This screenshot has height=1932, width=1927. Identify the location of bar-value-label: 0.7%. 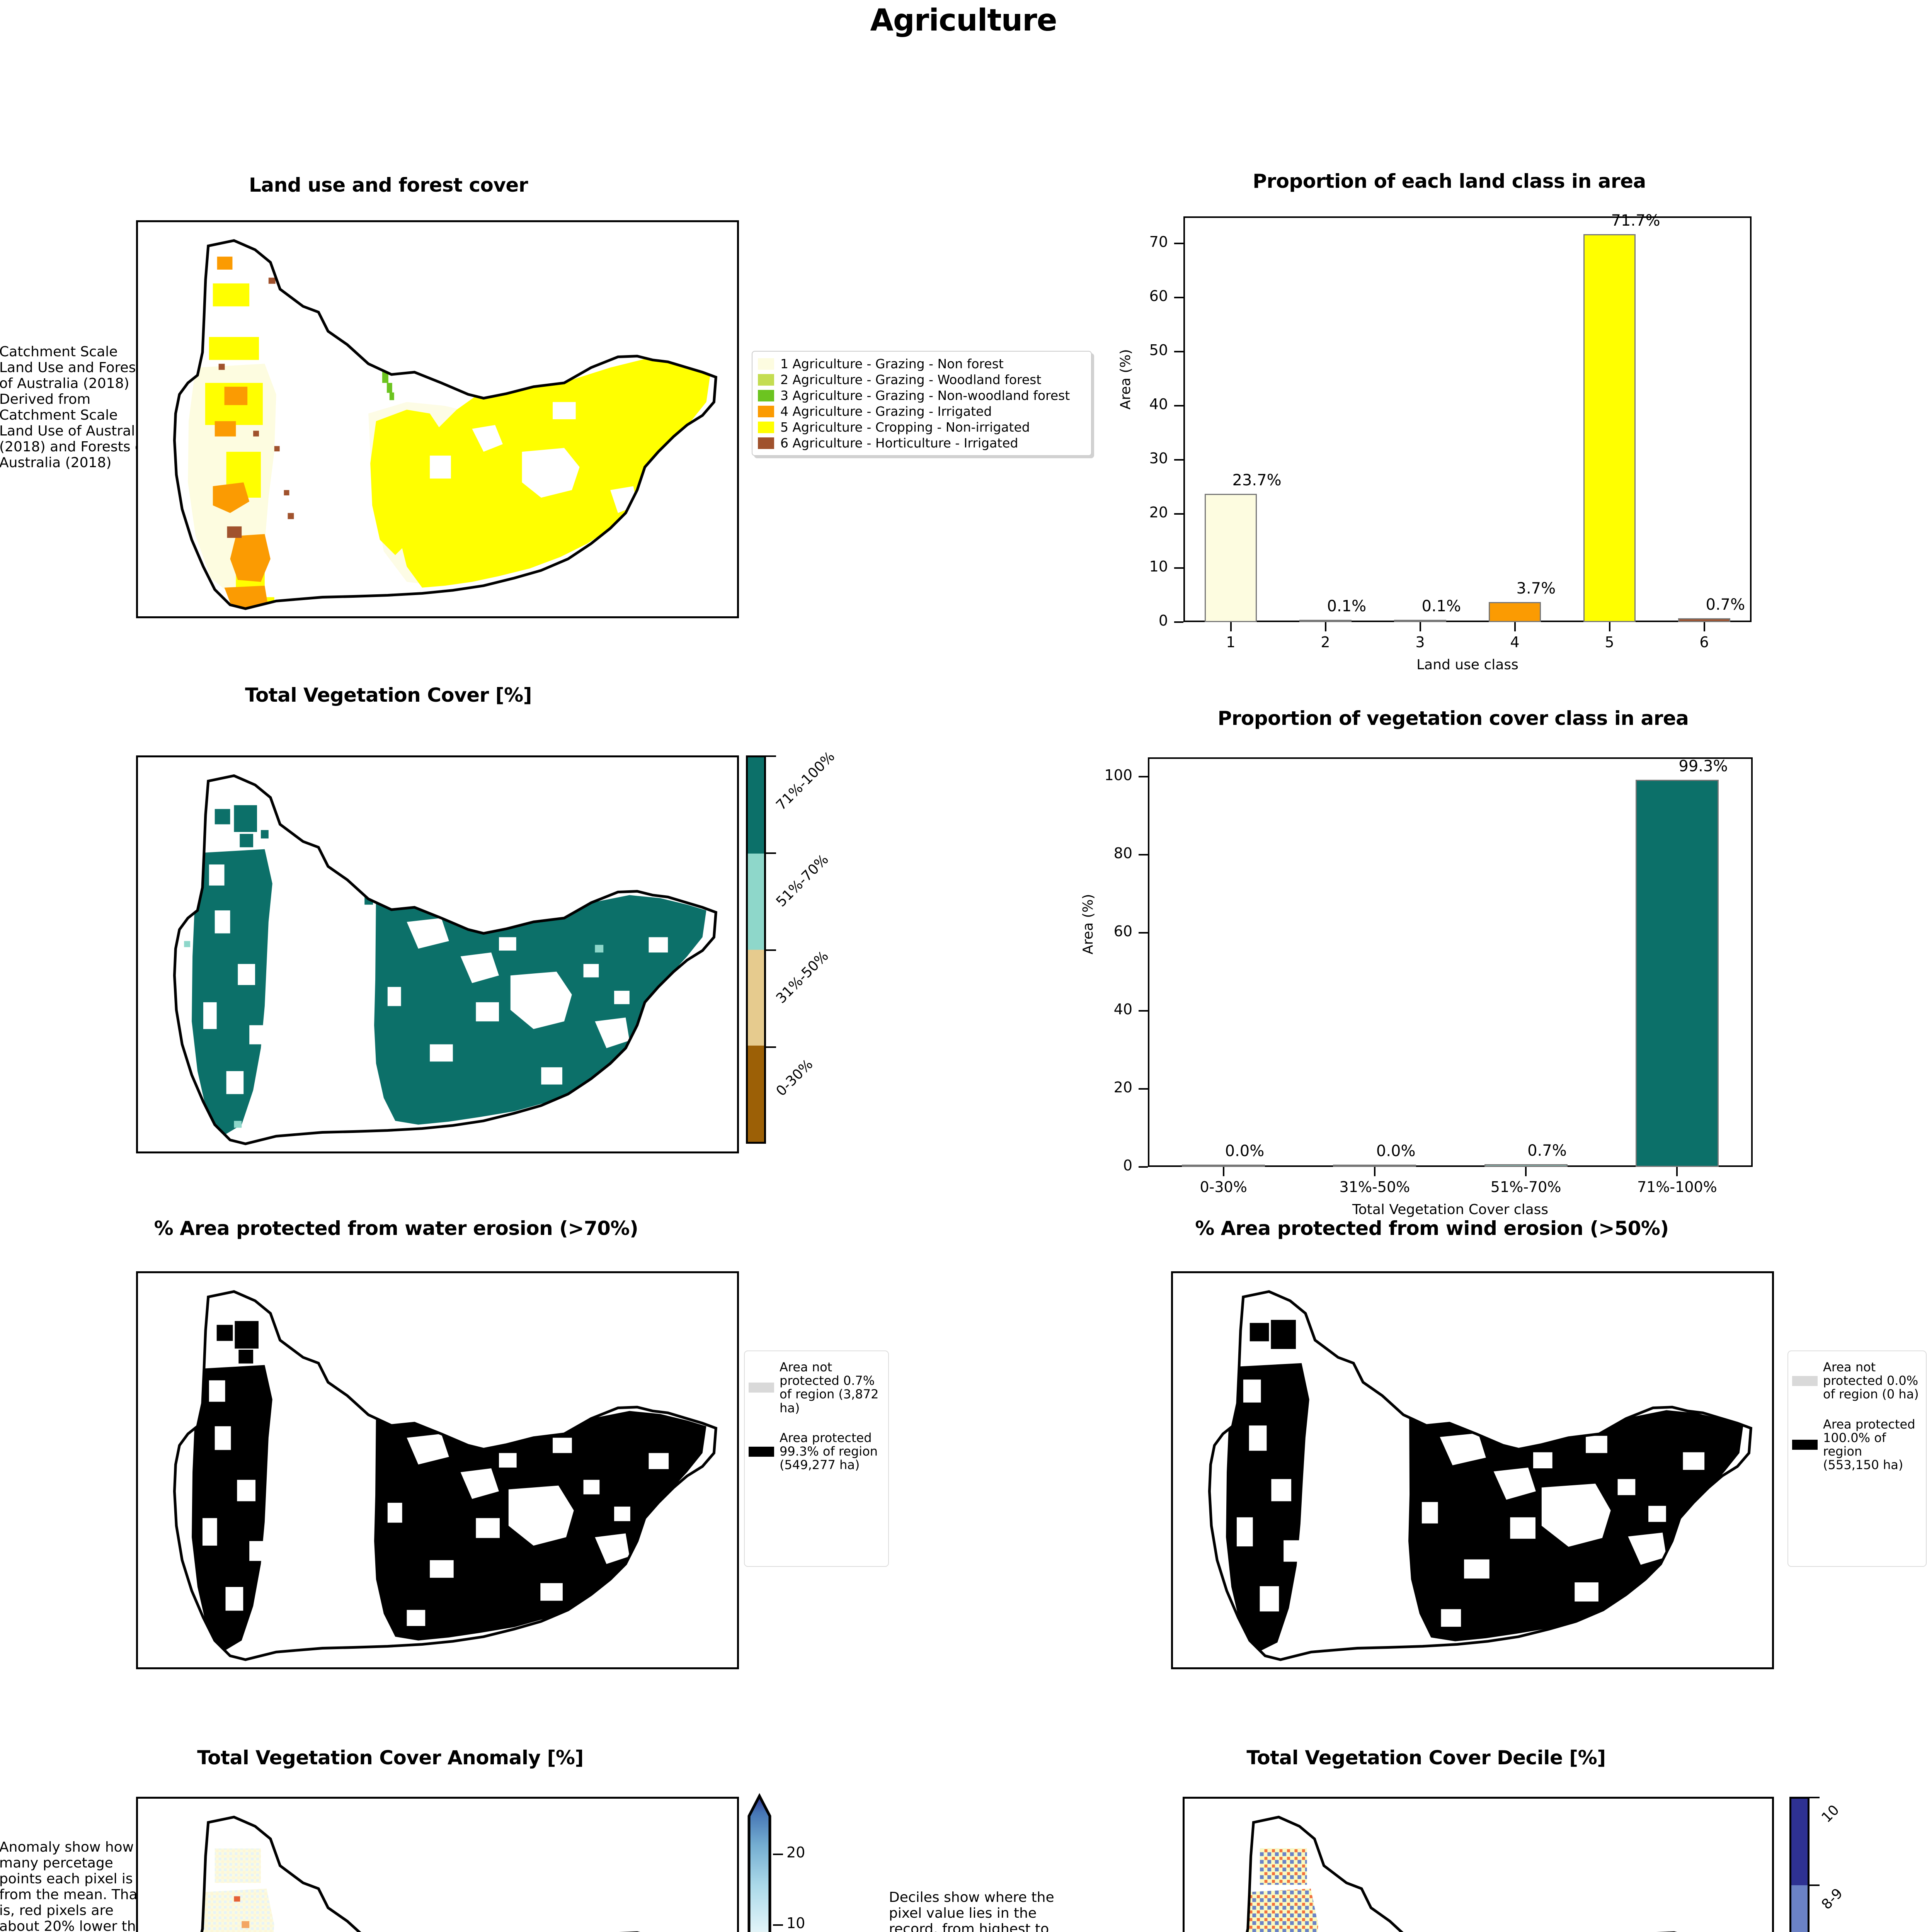
(1547, 1150).